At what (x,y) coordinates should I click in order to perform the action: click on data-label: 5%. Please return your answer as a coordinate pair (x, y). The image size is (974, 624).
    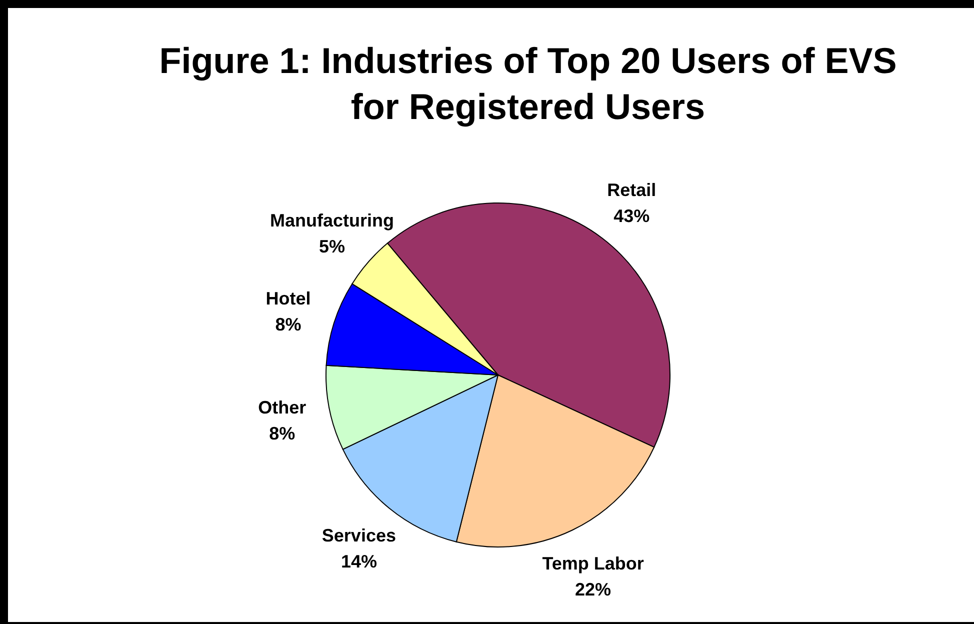
    Looking at the image, I should click on (331, 246).